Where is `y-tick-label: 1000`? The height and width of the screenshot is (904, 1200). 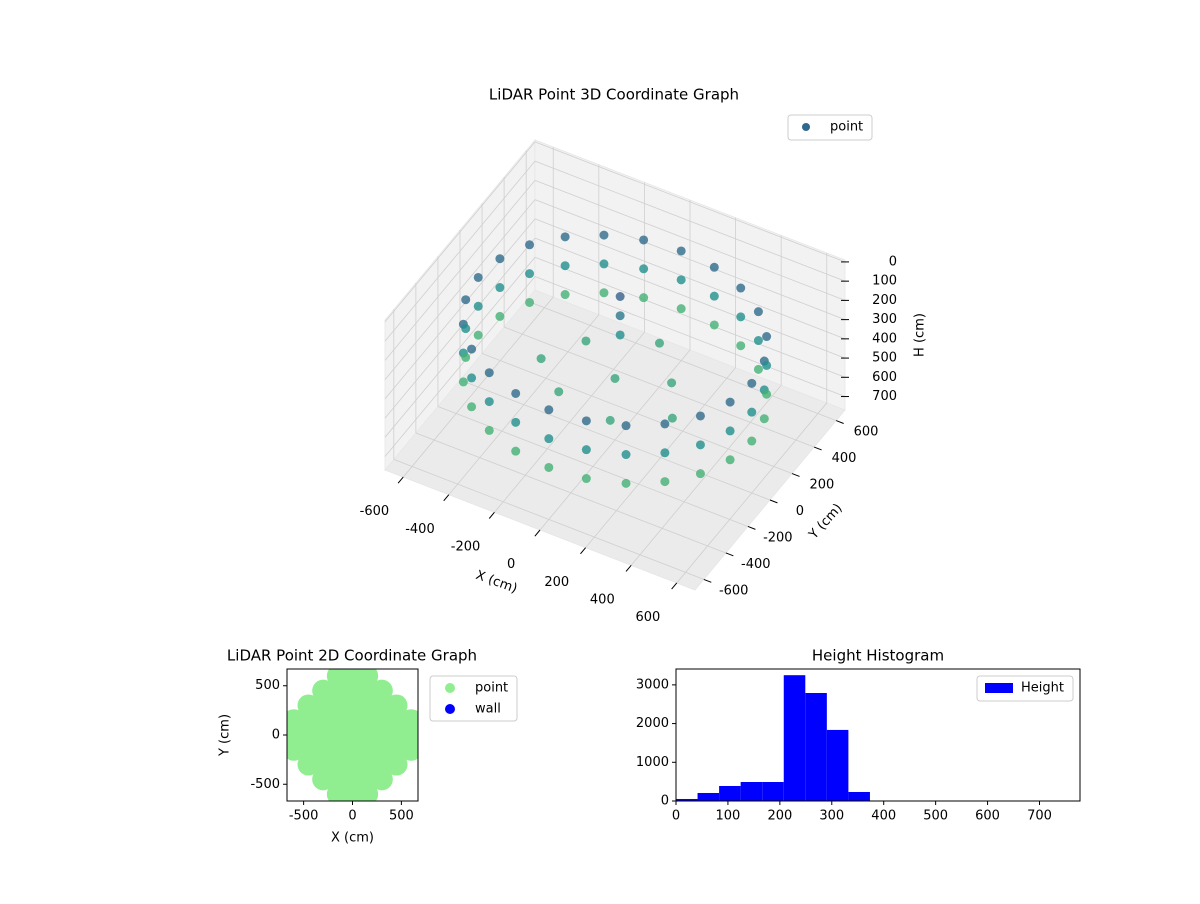 y-tick-label: 1000 is located at coordinates (652, 762).